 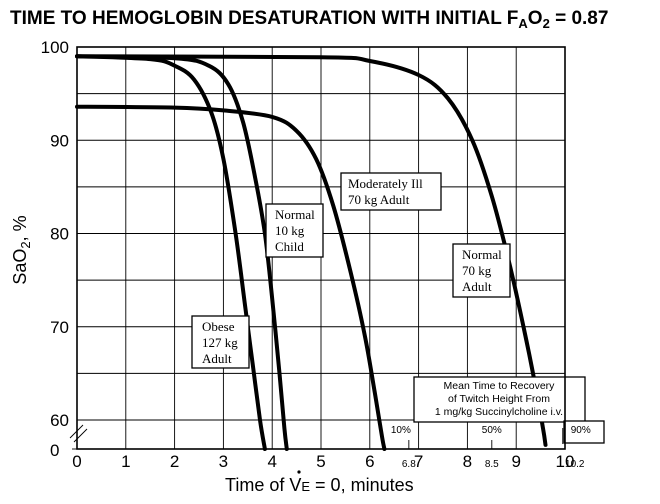 What do you see at coordinates (271, 461) in the screenshot?
I see `x-tick-label: 4` at bounding box center [271, 461].